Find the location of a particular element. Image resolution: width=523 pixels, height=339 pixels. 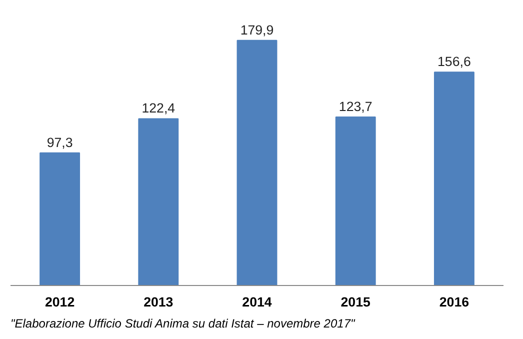

data-label: 179,9 is located at coordinates (257, 30).